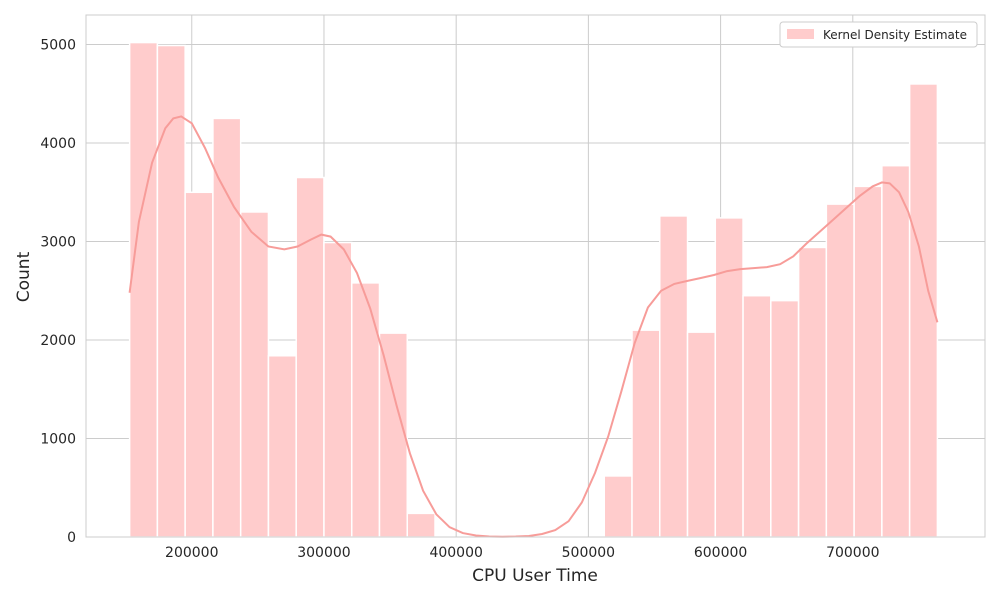 The width and height of the screenshot is (1000, 600). Describe the element at coordinates (58, 144) in the screenshot. I see `y-tick-label: 4000` at that location.